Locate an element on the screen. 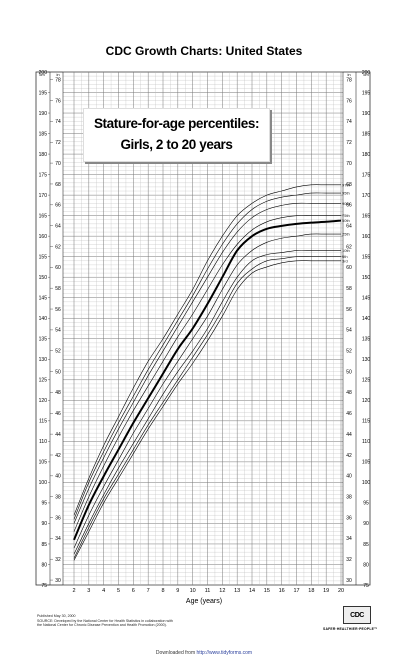  x-tick-label: 11 is located at coordinates (208, 591).